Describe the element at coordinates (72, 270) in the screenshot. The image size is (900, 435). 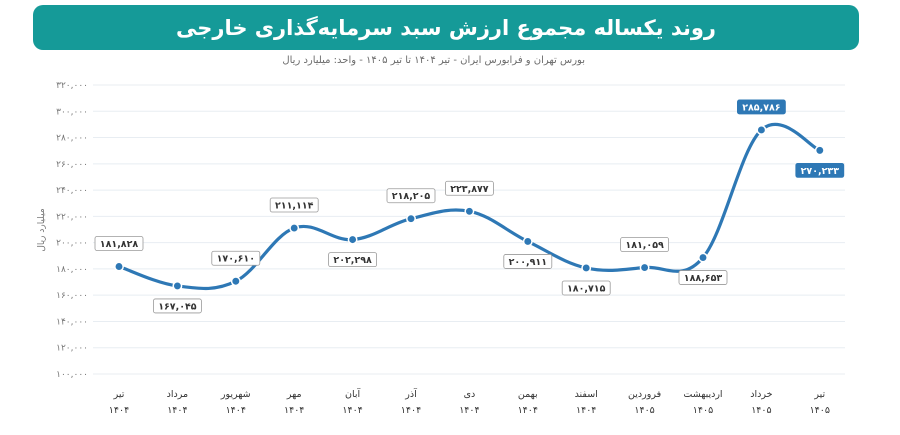
I see `y-tick-label: ۱۸۰,۰۰۰` at that location.